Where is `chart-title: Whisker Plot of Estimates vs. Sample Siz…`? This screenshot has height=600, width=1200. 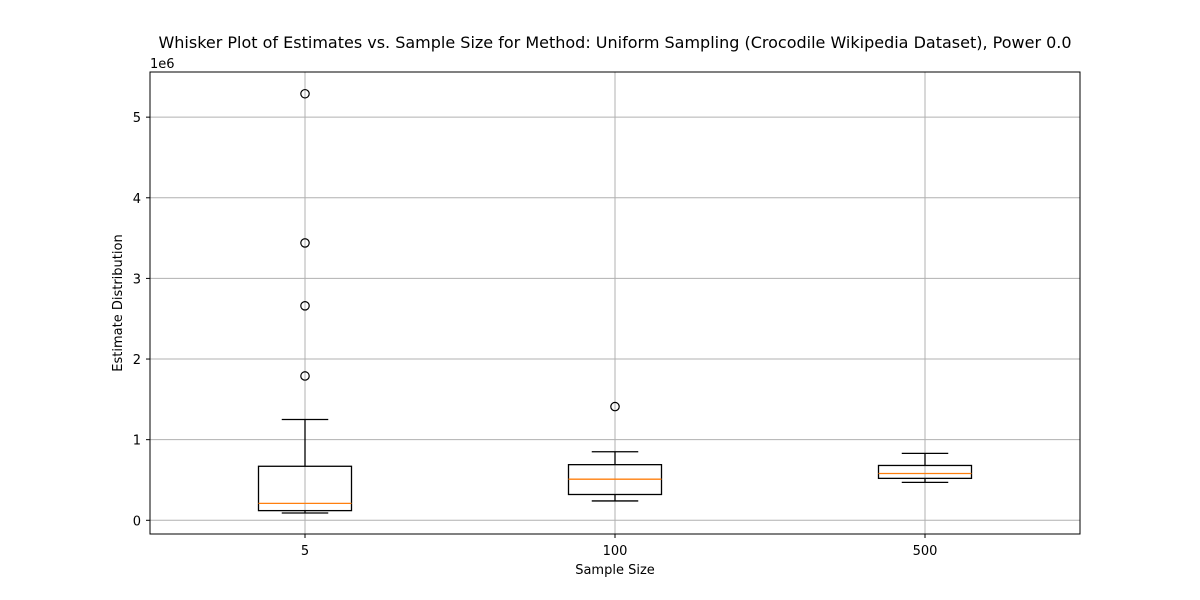 chart-title: Whisker Plot of Estimates vs. Sample Siz… is located at coordinates (614, 42).